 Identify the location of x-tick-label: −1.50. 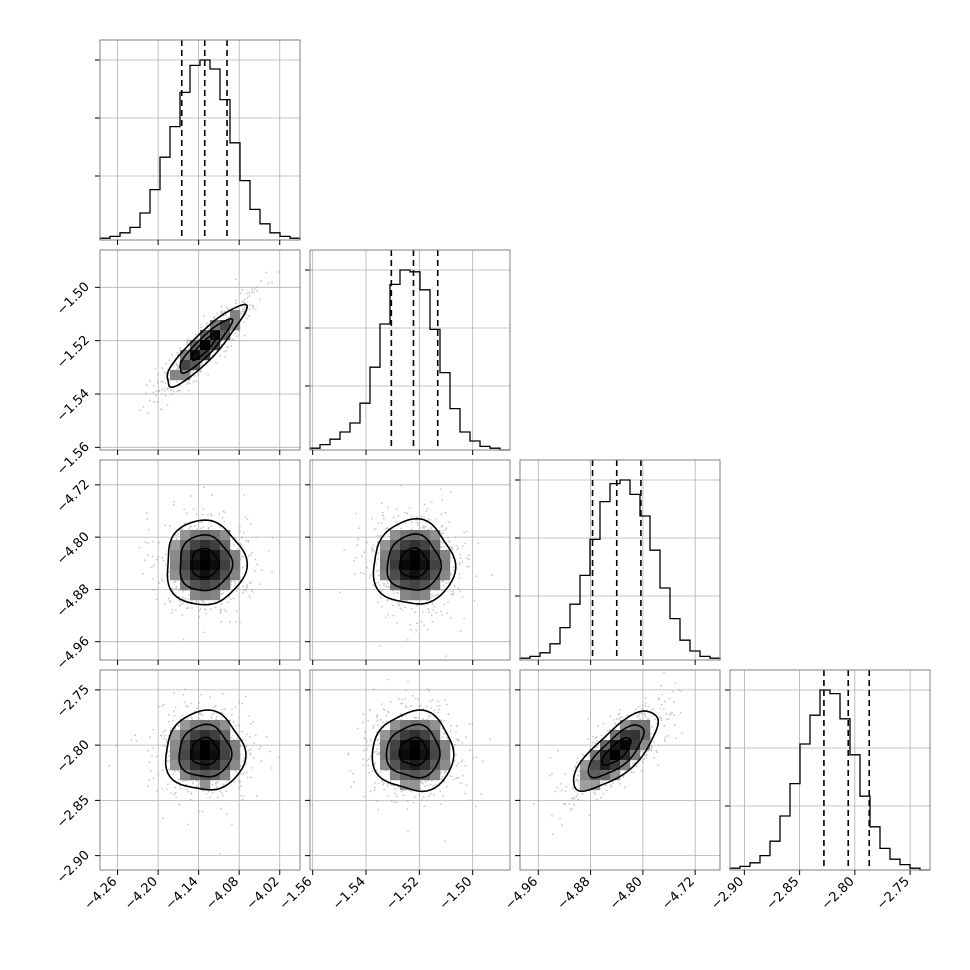
(456, 893).